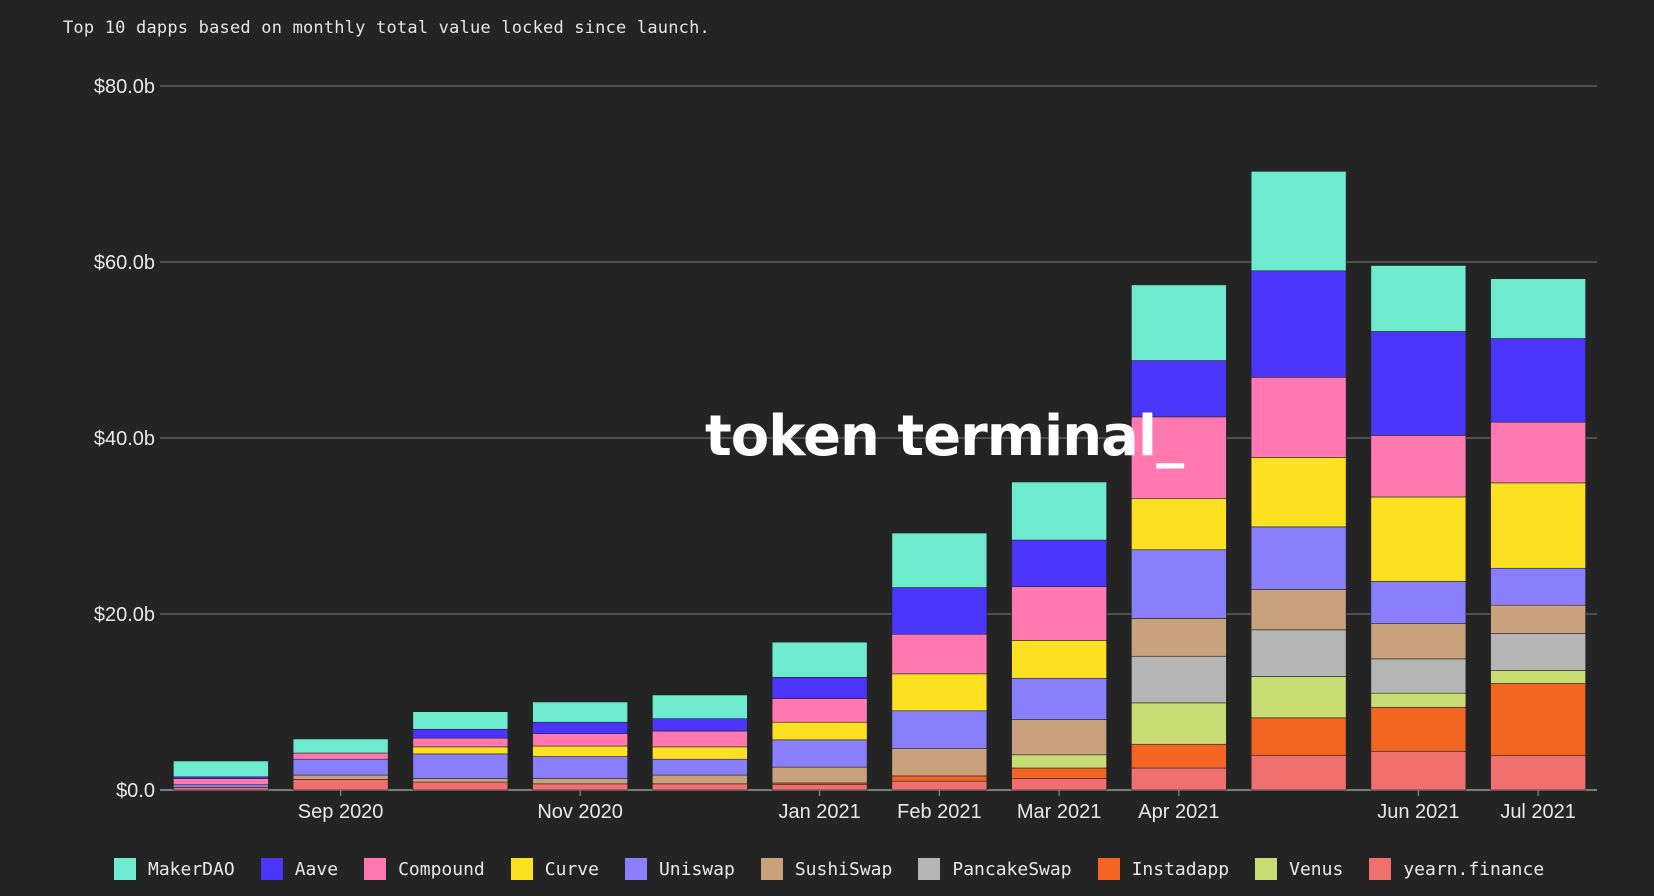 The height and width of the screenshot is (896, 1654). I want to click on legend-item: Uniswap, so click(679, 869).